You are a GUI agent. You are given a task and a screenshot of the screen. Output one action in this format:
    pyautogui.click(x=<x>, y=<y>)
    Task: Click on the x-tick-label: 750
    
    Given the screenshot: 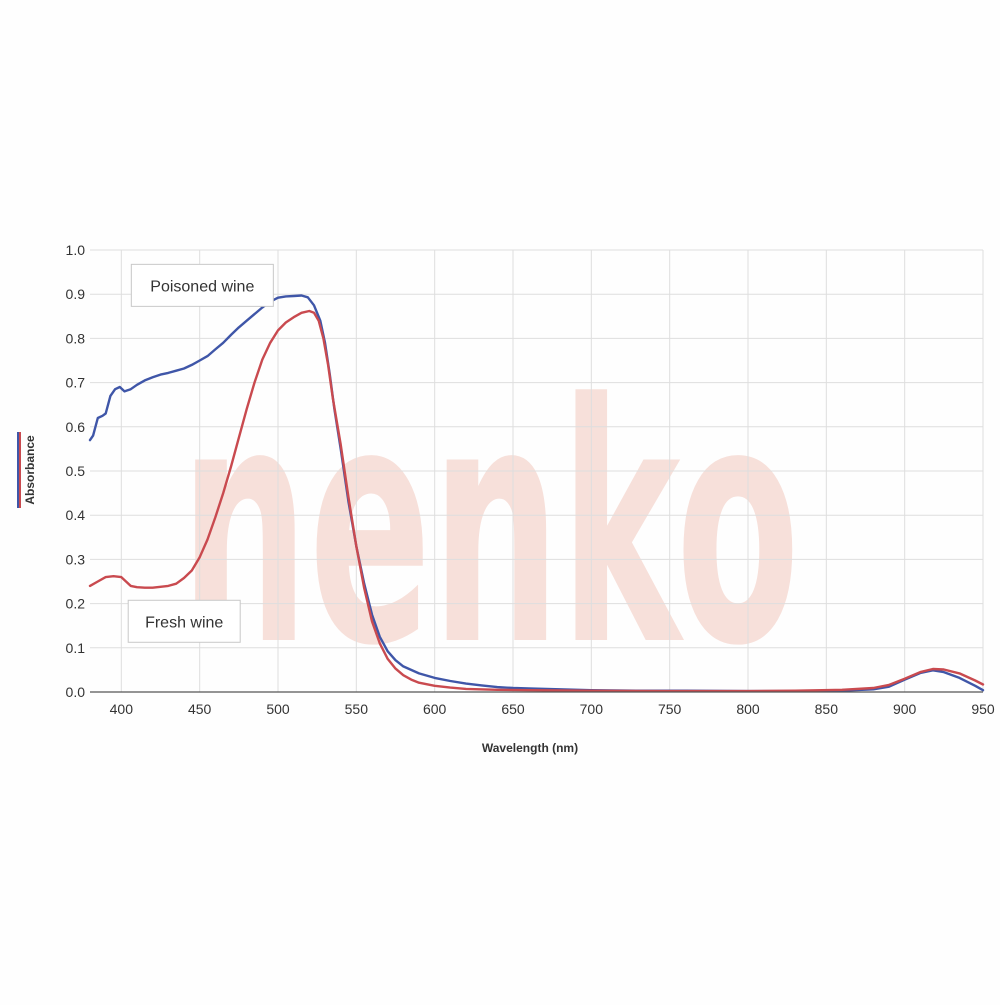 What is the action you would take?
    pyautogui.click(x=670, y=709)
    